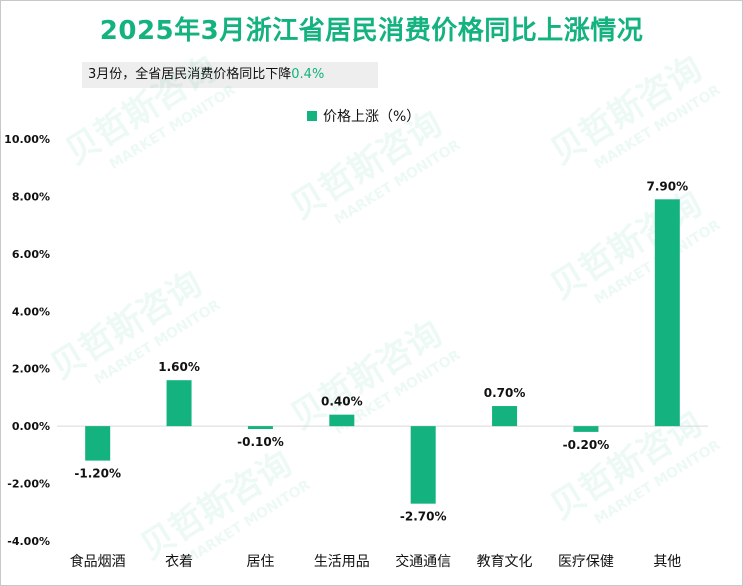 This screenshot has width=743, height=586. I want to click on y-tick-label: -2.00%, so click(28, 484).